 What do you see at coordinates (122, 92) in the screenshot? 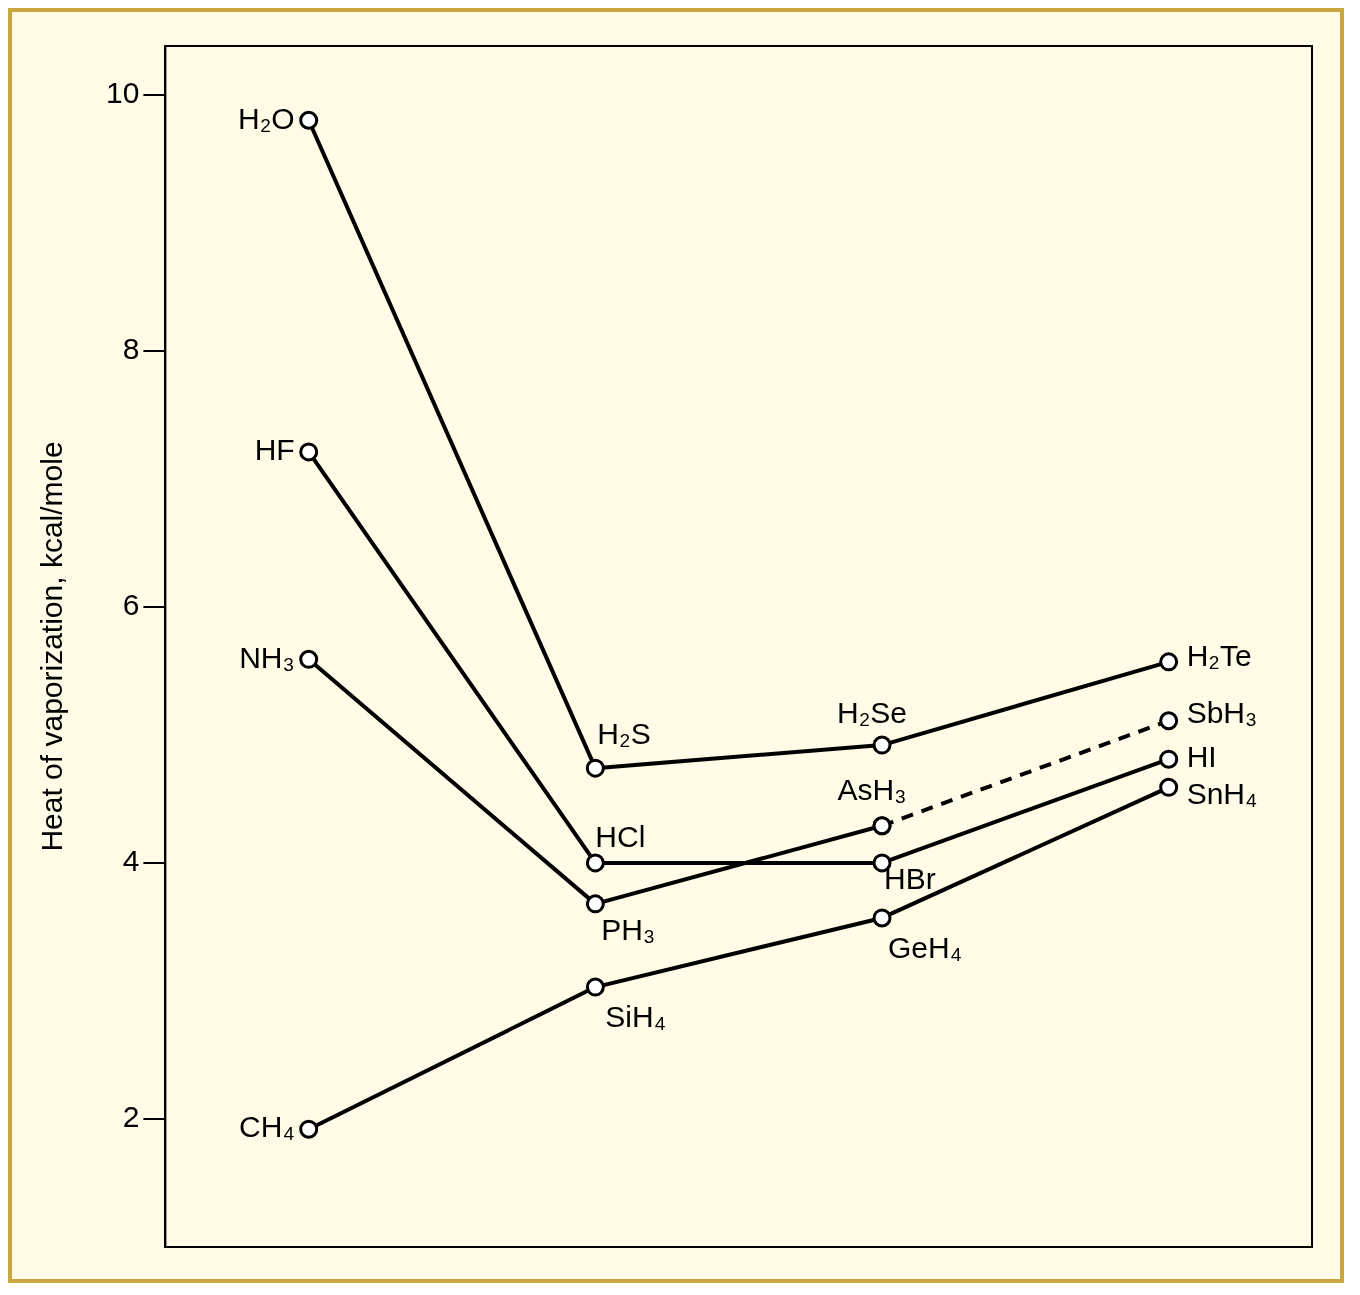
I see `y-tick-label: 10` at bounding box center [122, 92].